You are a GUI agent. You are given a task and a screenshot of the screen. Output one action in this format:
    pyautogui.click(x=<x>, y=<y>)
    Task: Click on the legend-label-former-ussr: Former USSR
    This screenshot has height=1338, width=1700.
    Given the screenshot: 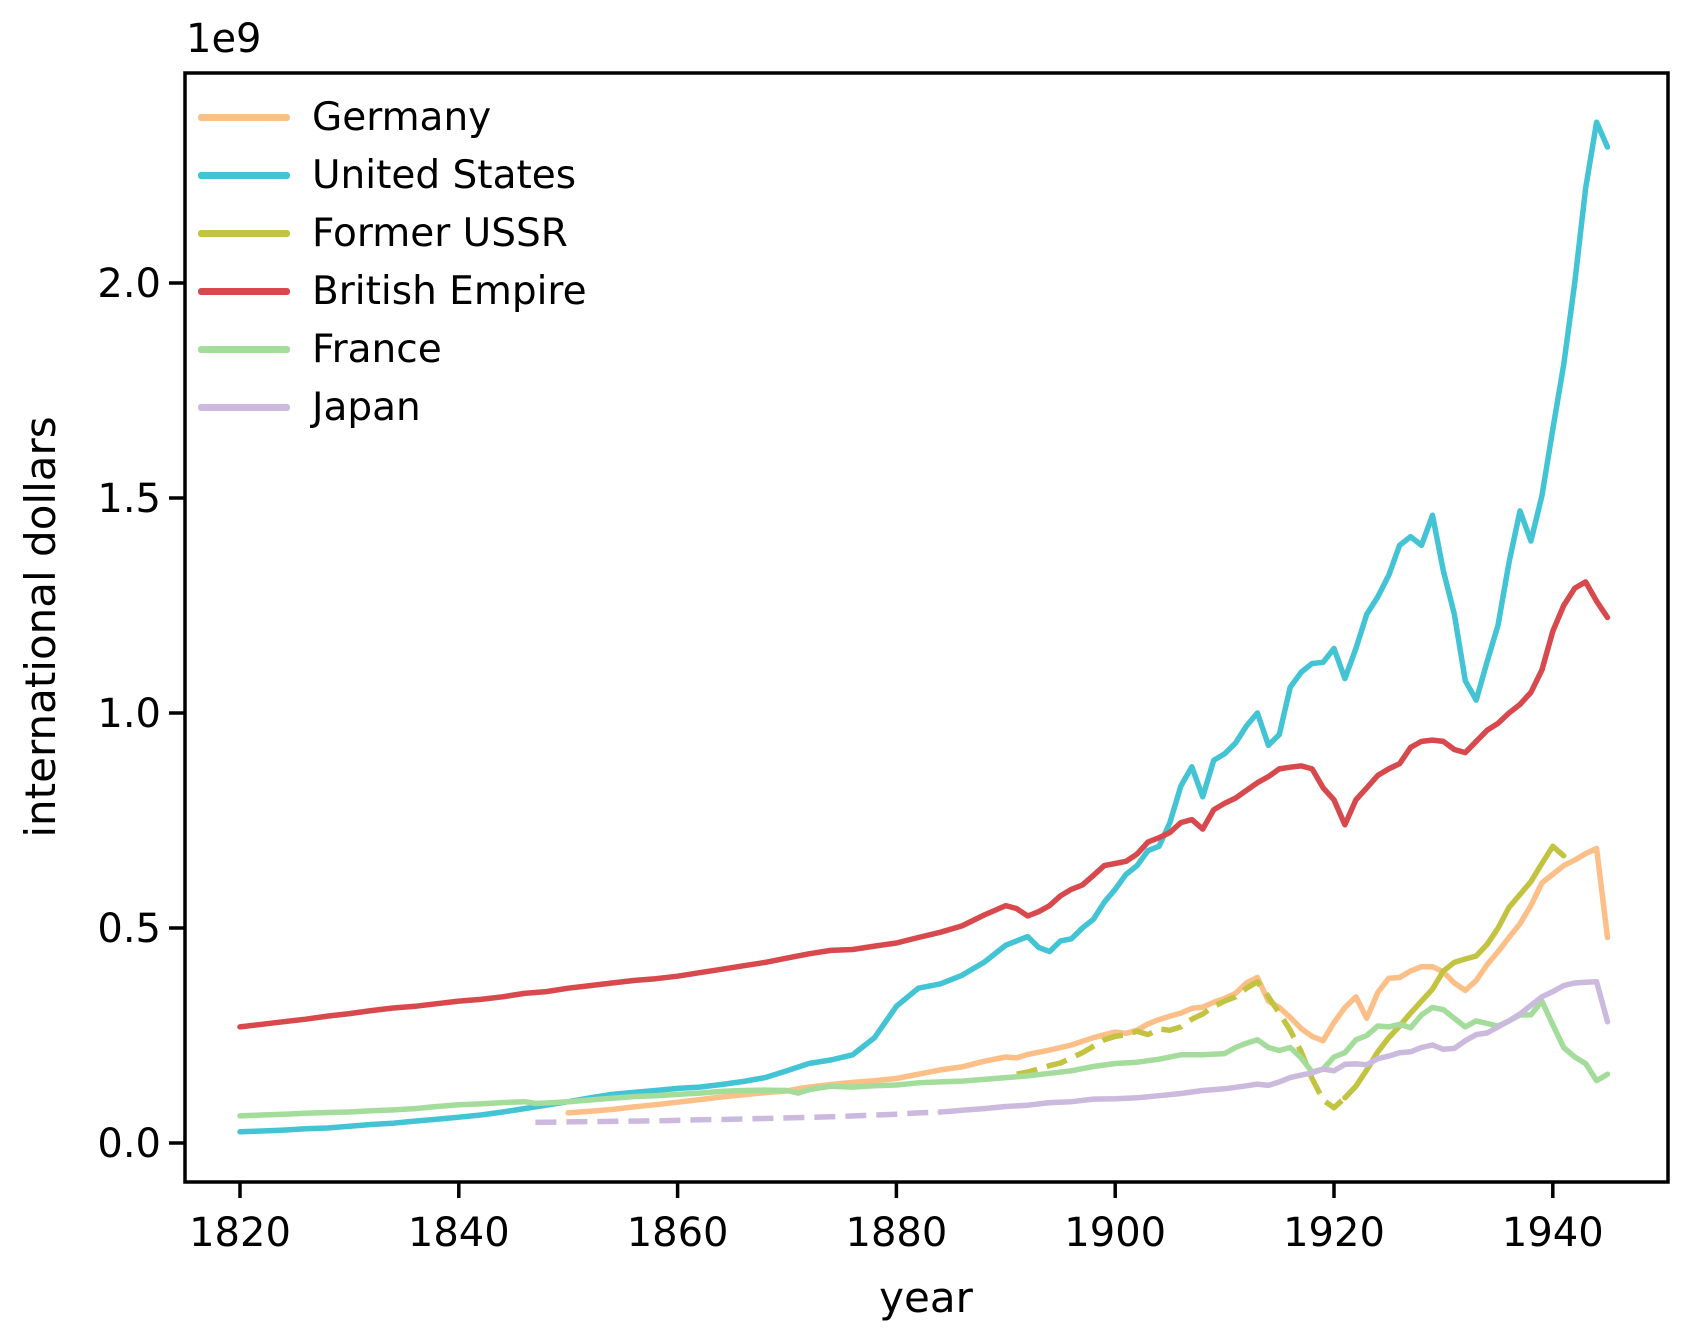 What is the action you would take?
    pyautogui.click(x=440, y=233)
    